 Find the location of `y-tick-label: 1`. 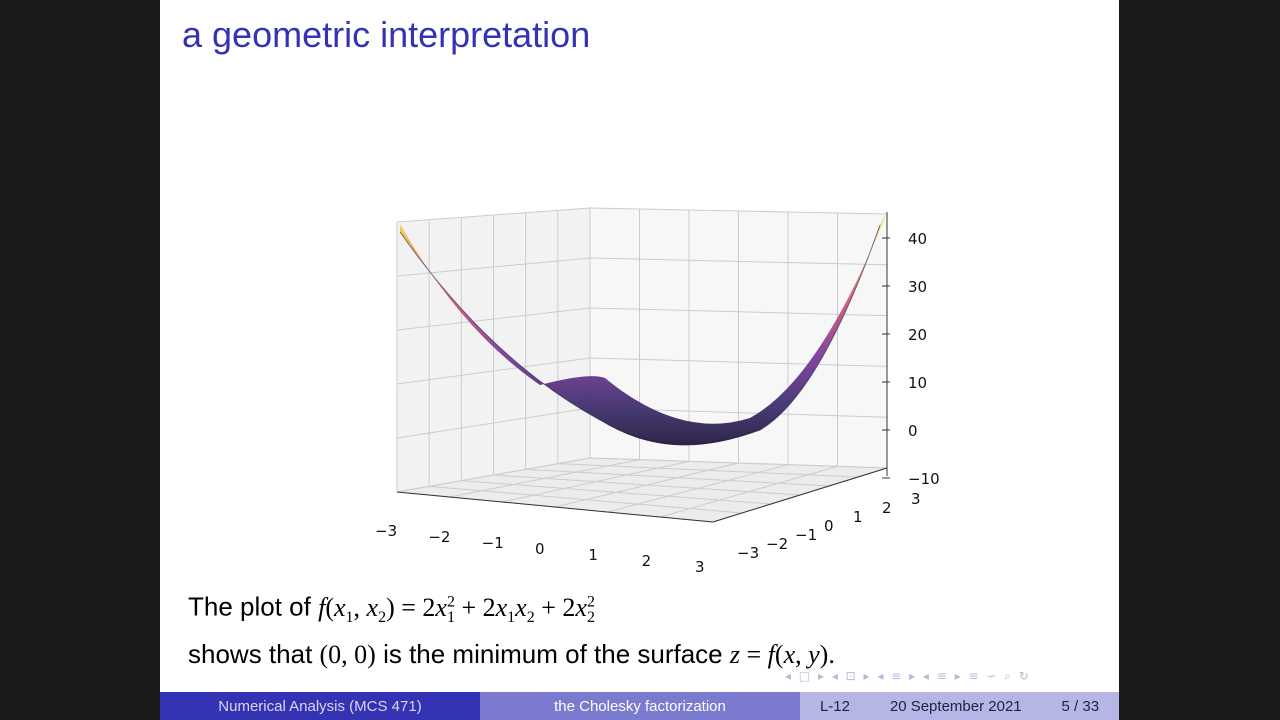

y-tick-label: 1 is located at coordinates (858, 517).